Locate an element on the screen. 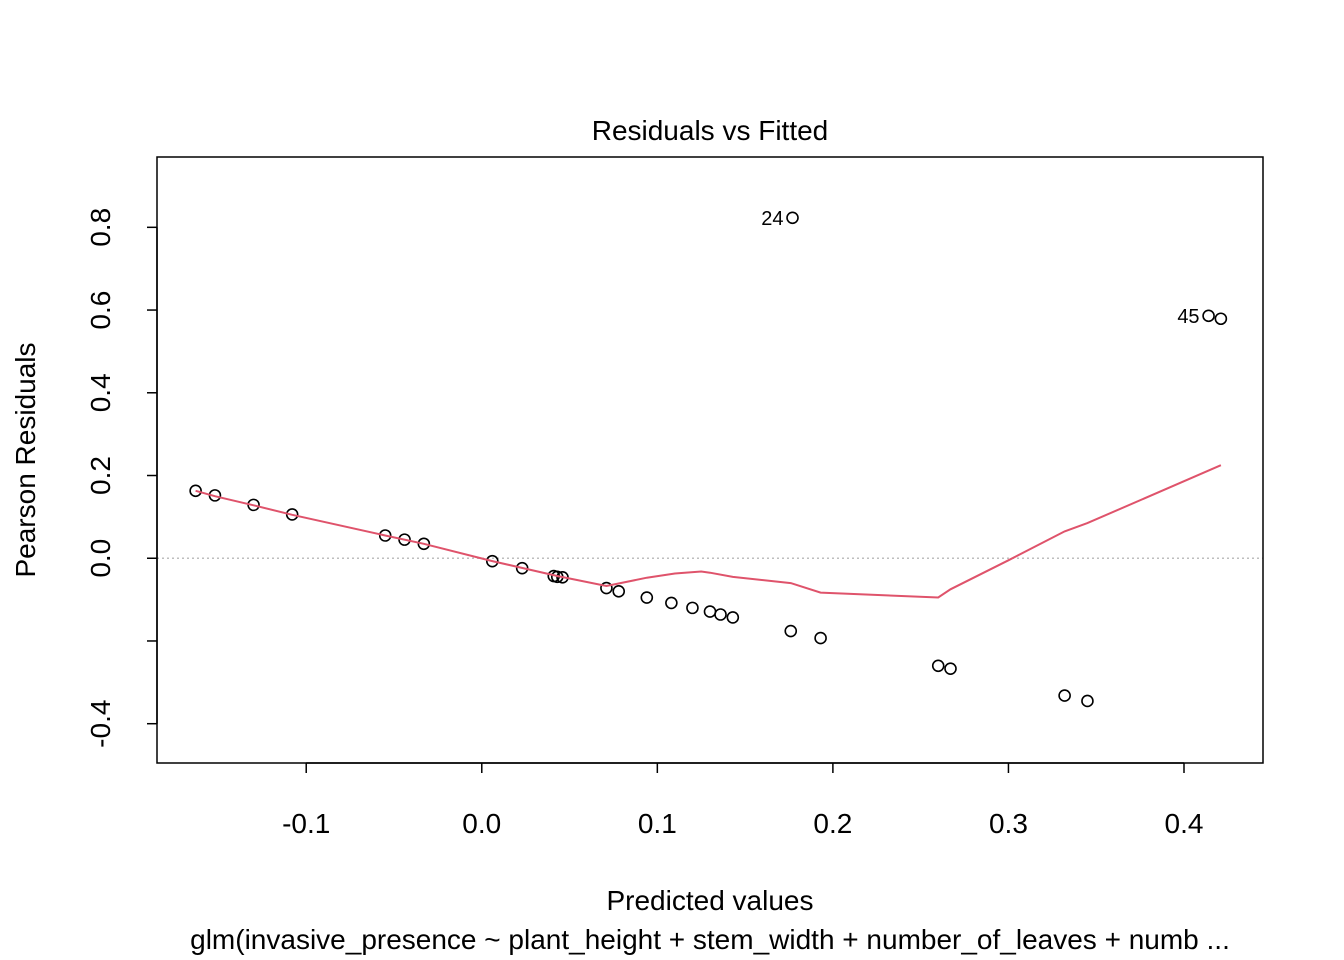 The width and height of the screenshot is (1344, 960). point-label: 45 is located at coordinates (1188, 317).